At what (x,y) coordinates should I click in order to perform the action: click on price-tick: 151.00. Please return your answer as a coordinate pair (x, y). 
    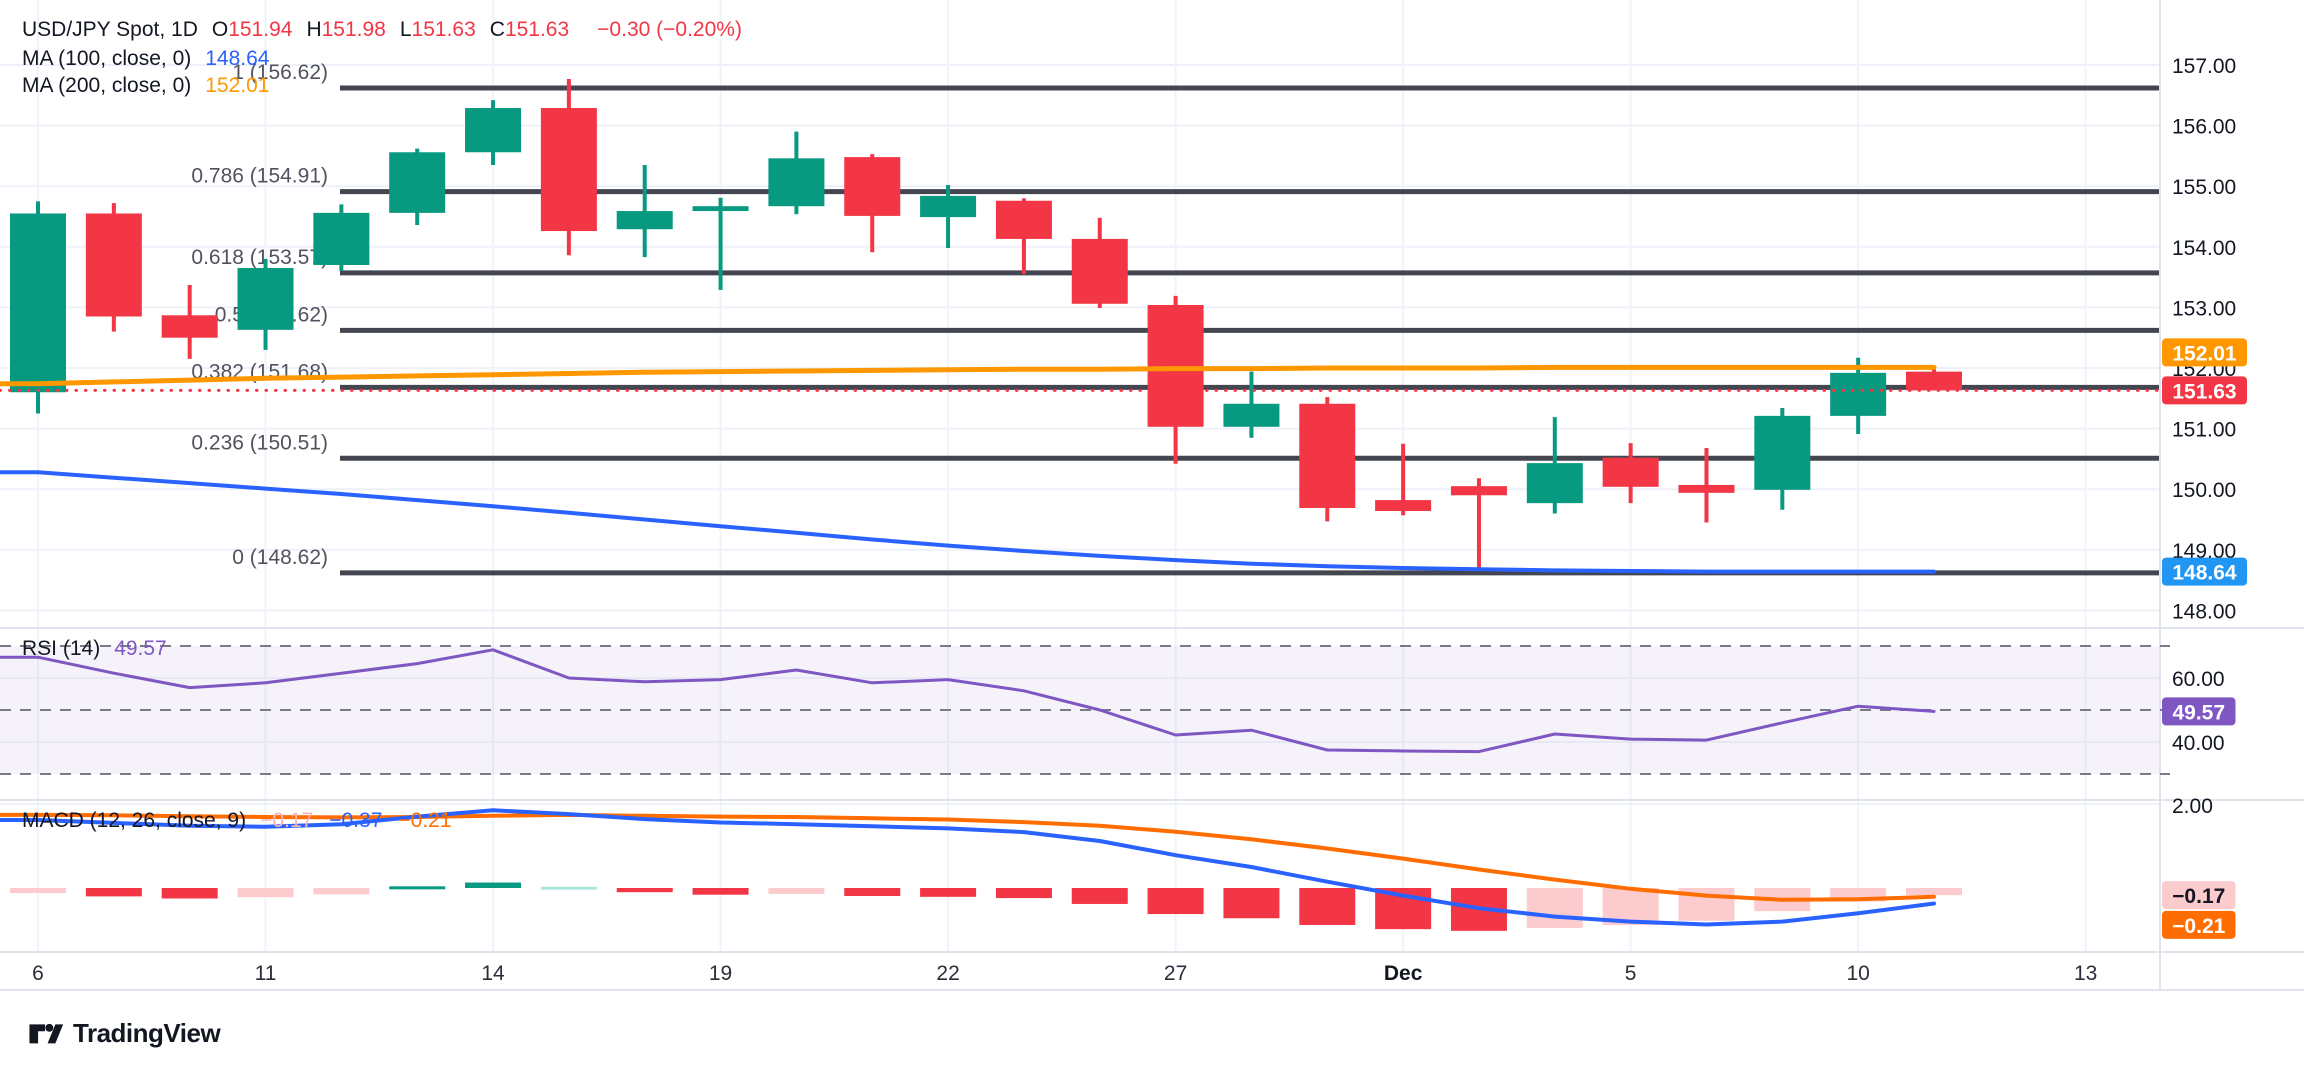
    Looking at the image, I should click on (2204, 430).